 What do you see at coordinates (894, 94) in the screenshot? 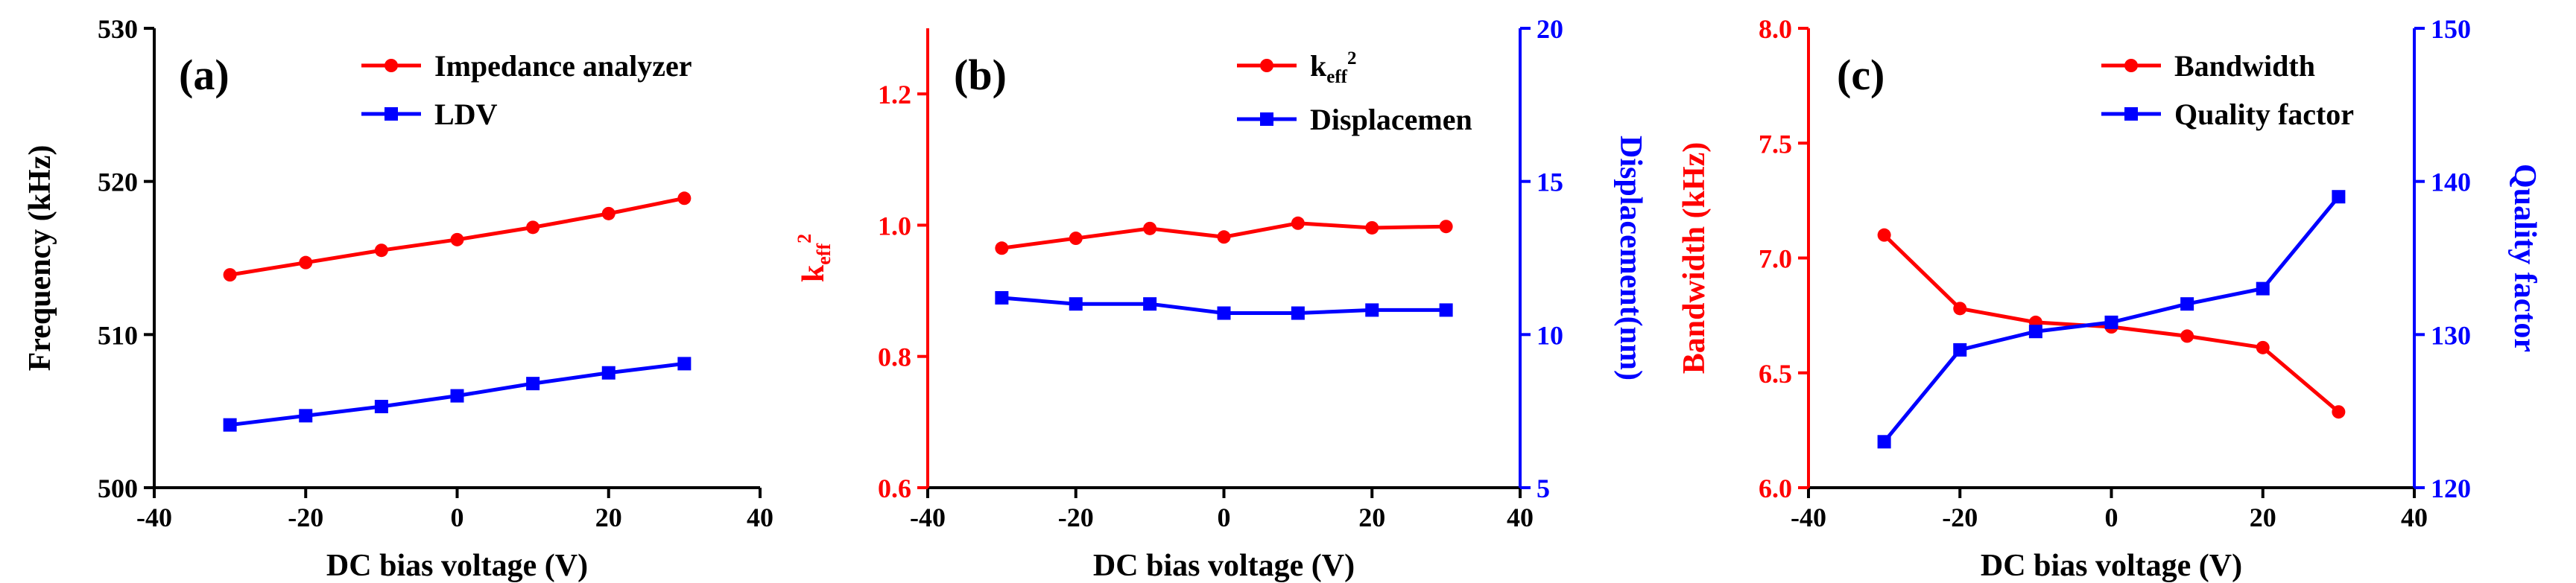
I see `y-tick-label: 1.2` at bounding box center [894, 94].